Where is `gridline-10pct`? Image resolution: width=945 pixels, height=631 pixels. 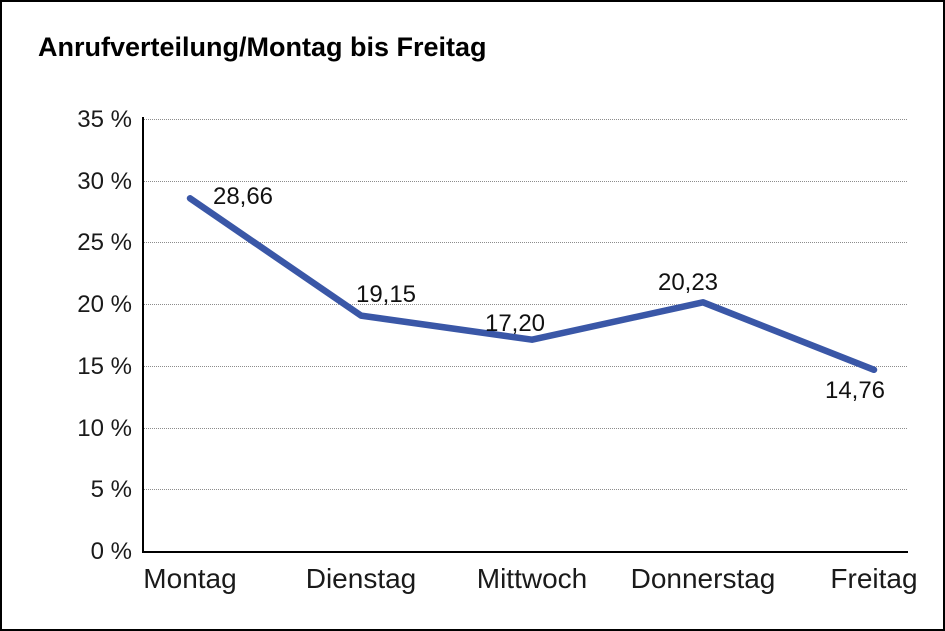
gridline-10pct is located at coordinates (525, 428).